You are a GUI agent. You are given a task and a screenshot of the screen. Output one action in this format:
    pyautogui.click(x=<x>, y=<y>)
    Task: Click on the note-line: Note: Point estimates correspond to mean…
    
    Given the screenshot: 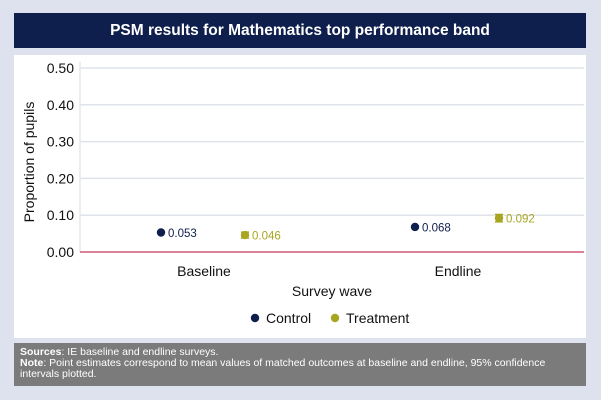 What is the action you would take?
    pyautogui.click(x=300, y=369)
    